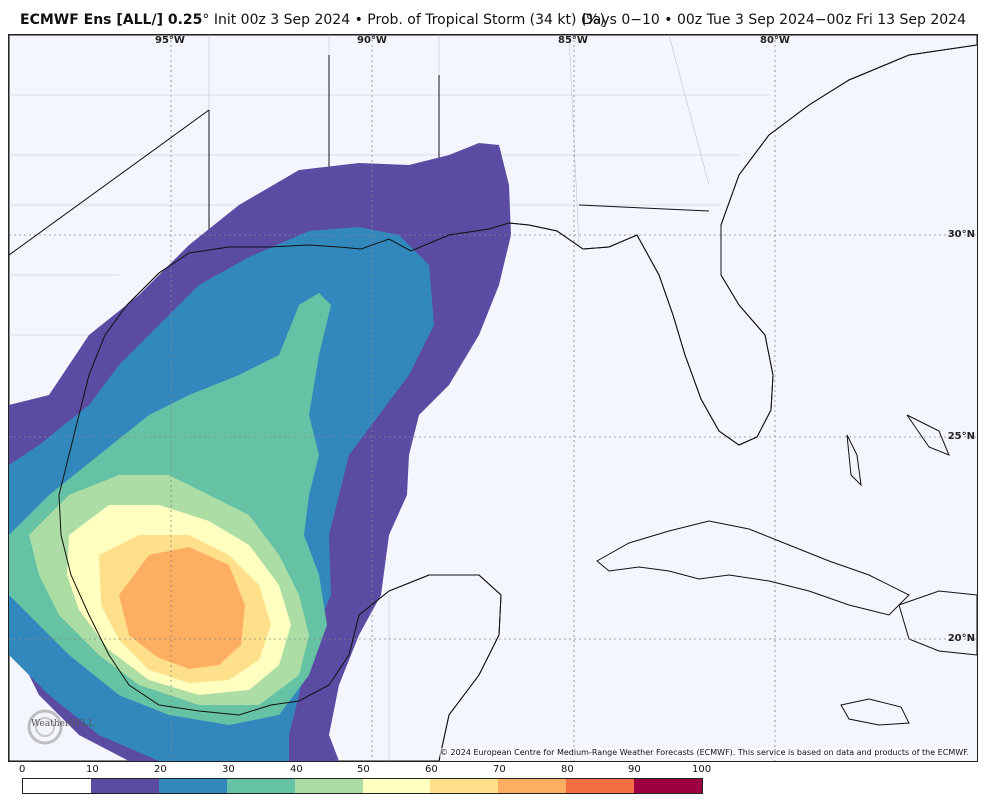 Image resolution: width=984 pixels, height=808 pixels. Describe the element at coordinates (282, 20) in the screenshot. I see `init-time: Init 00z 3 Sep 2024` at that location.